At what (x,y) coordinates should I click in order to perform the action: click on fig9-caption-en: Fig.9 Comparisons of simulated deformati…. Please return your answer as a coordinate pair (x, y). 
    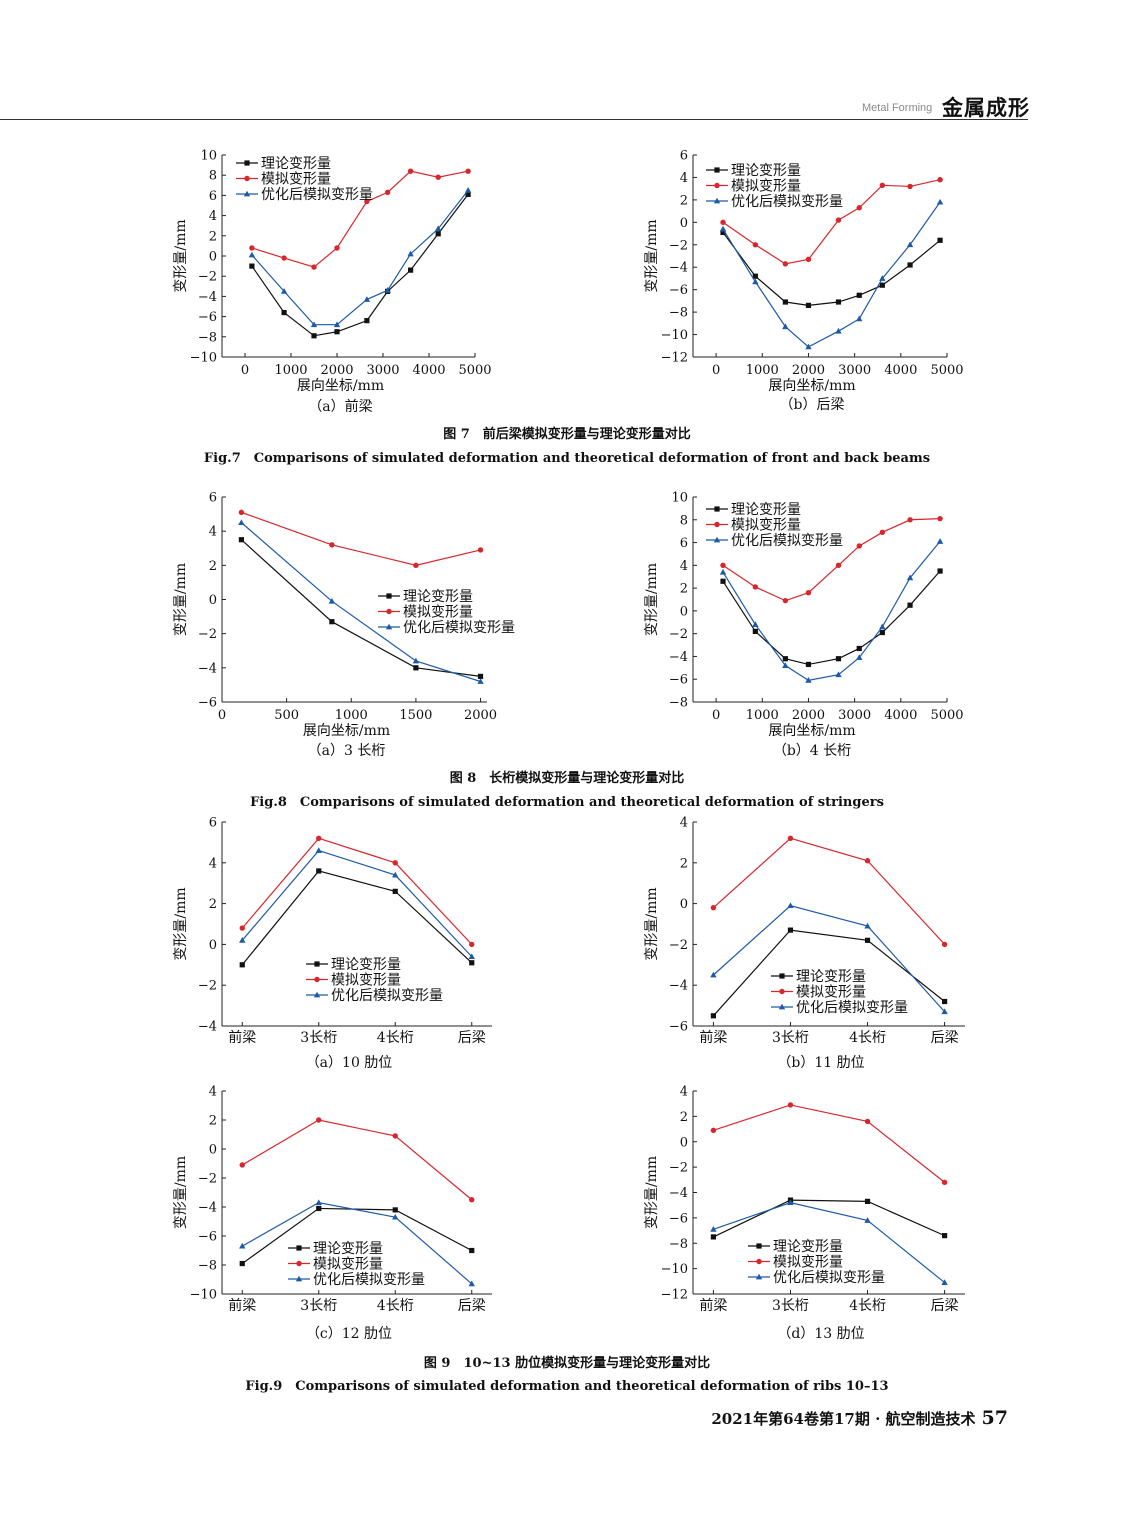
    Looking at the image, I should click on (567, 1386).